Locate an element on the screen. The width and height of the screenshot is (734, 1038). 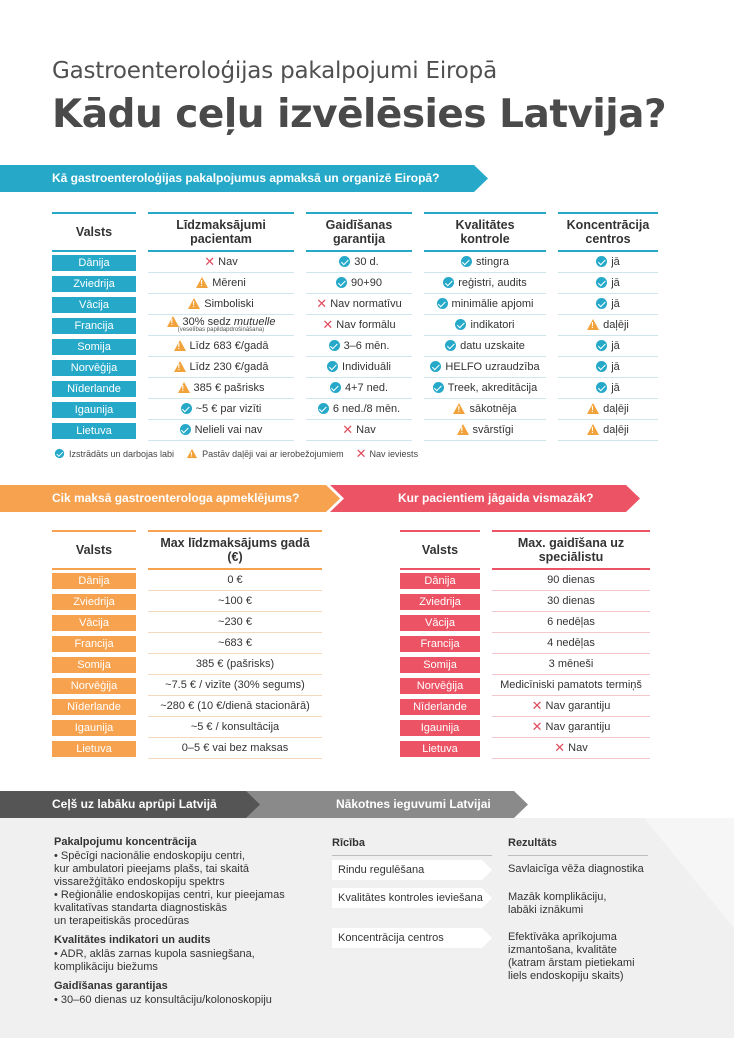
table-row: Francija ~683 € is located at coordinates (187, 643).